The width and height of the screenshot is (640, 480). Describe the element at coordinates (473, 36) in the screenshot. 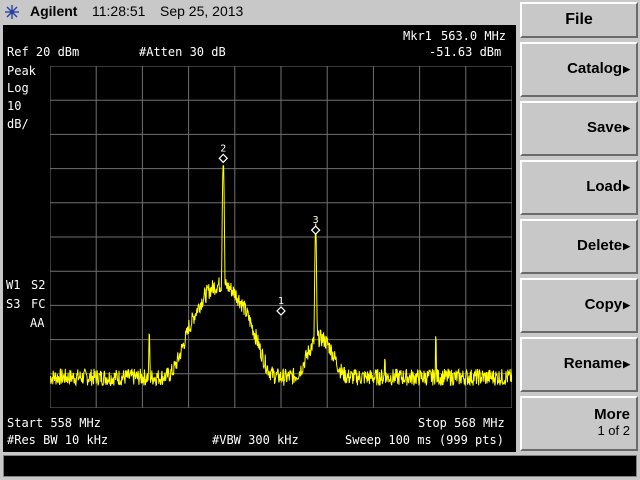

I see `marker-frequency: 563.0 MHz` at that location.